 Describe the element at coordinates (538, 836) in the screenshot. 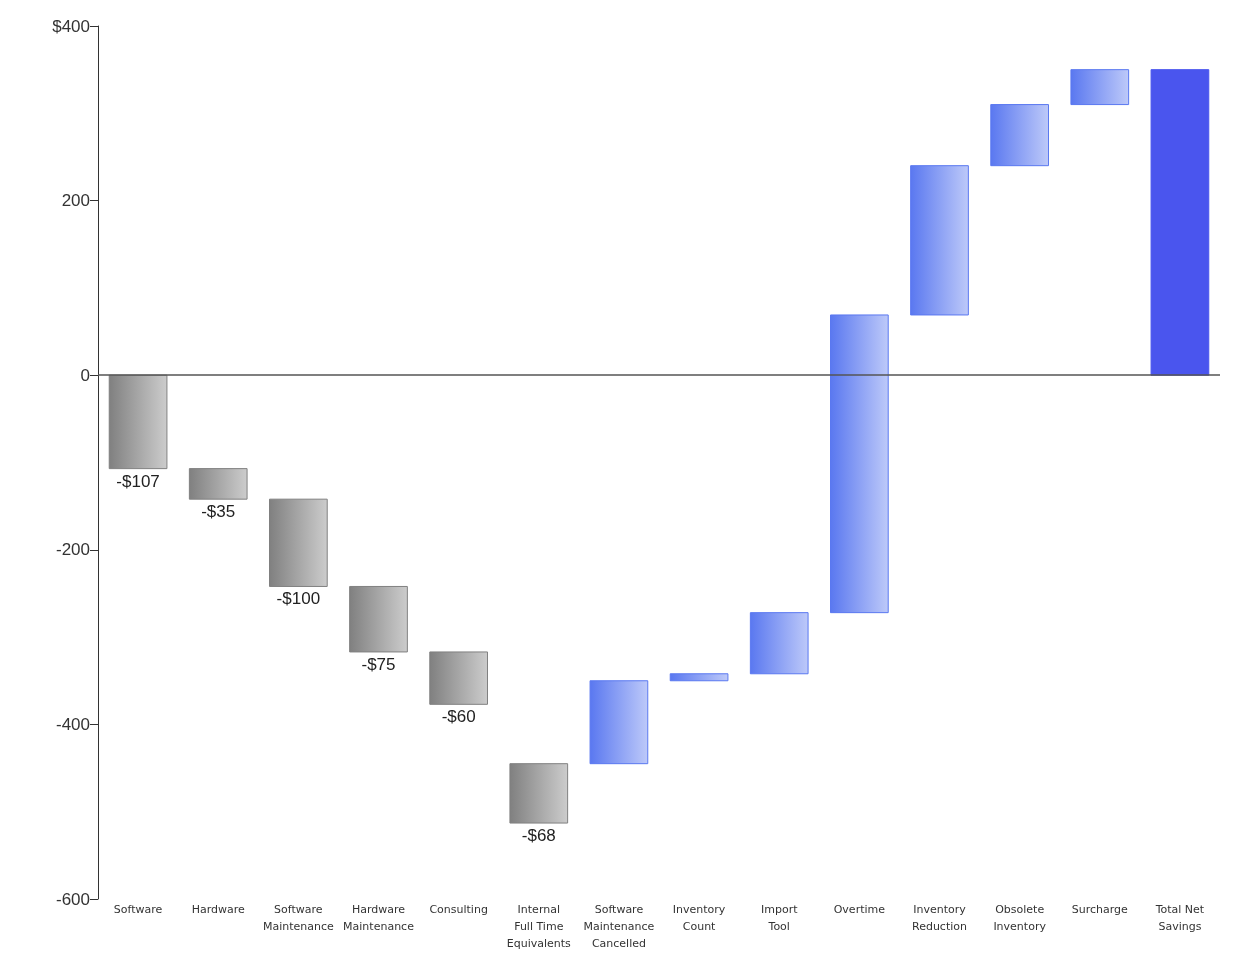

I see `data-label: -$68` at that location.